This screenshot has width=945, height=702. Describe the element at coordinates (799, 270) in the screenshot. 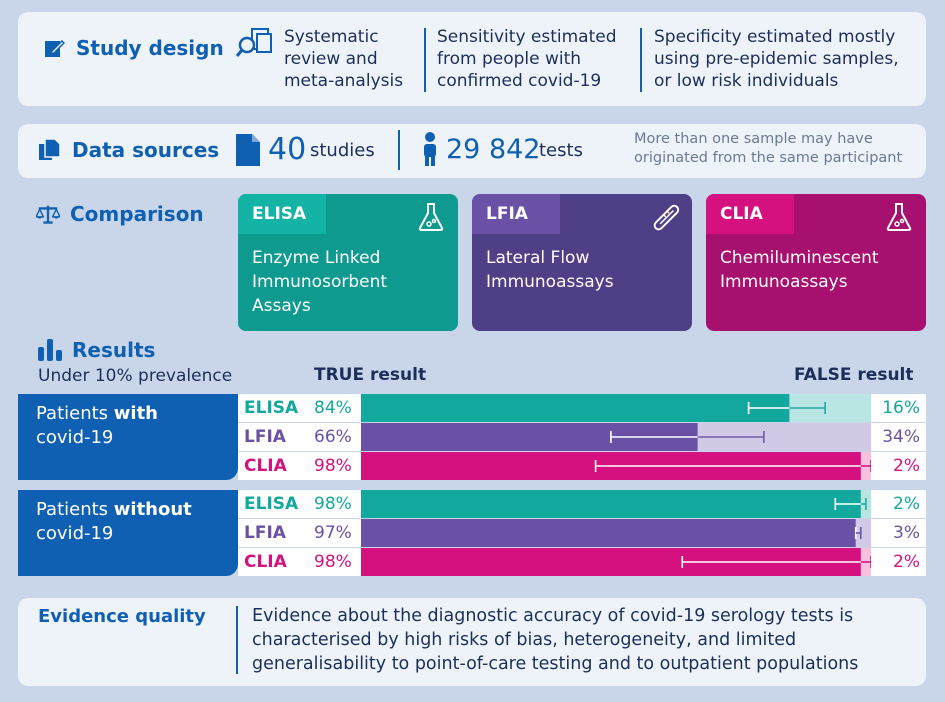

I see `card-name: Chemiluminescent Immunoassays` at that location.